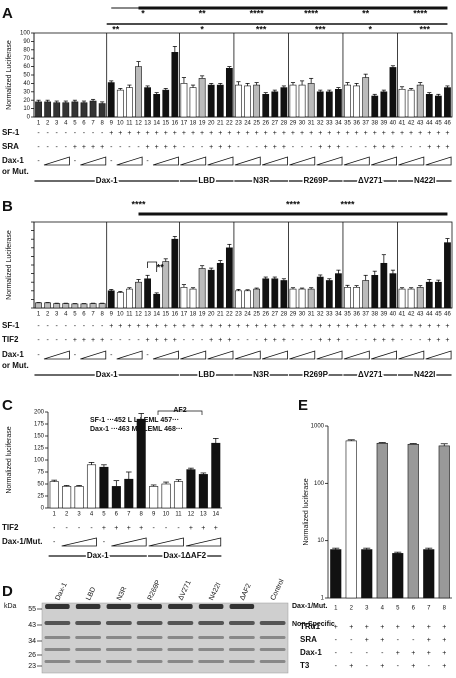 This screenshot has width=456, height=678. Describe the element at coordinates (22, 541) in the screenshot. I see `row-label: Dax-1/Mut.` at that location.